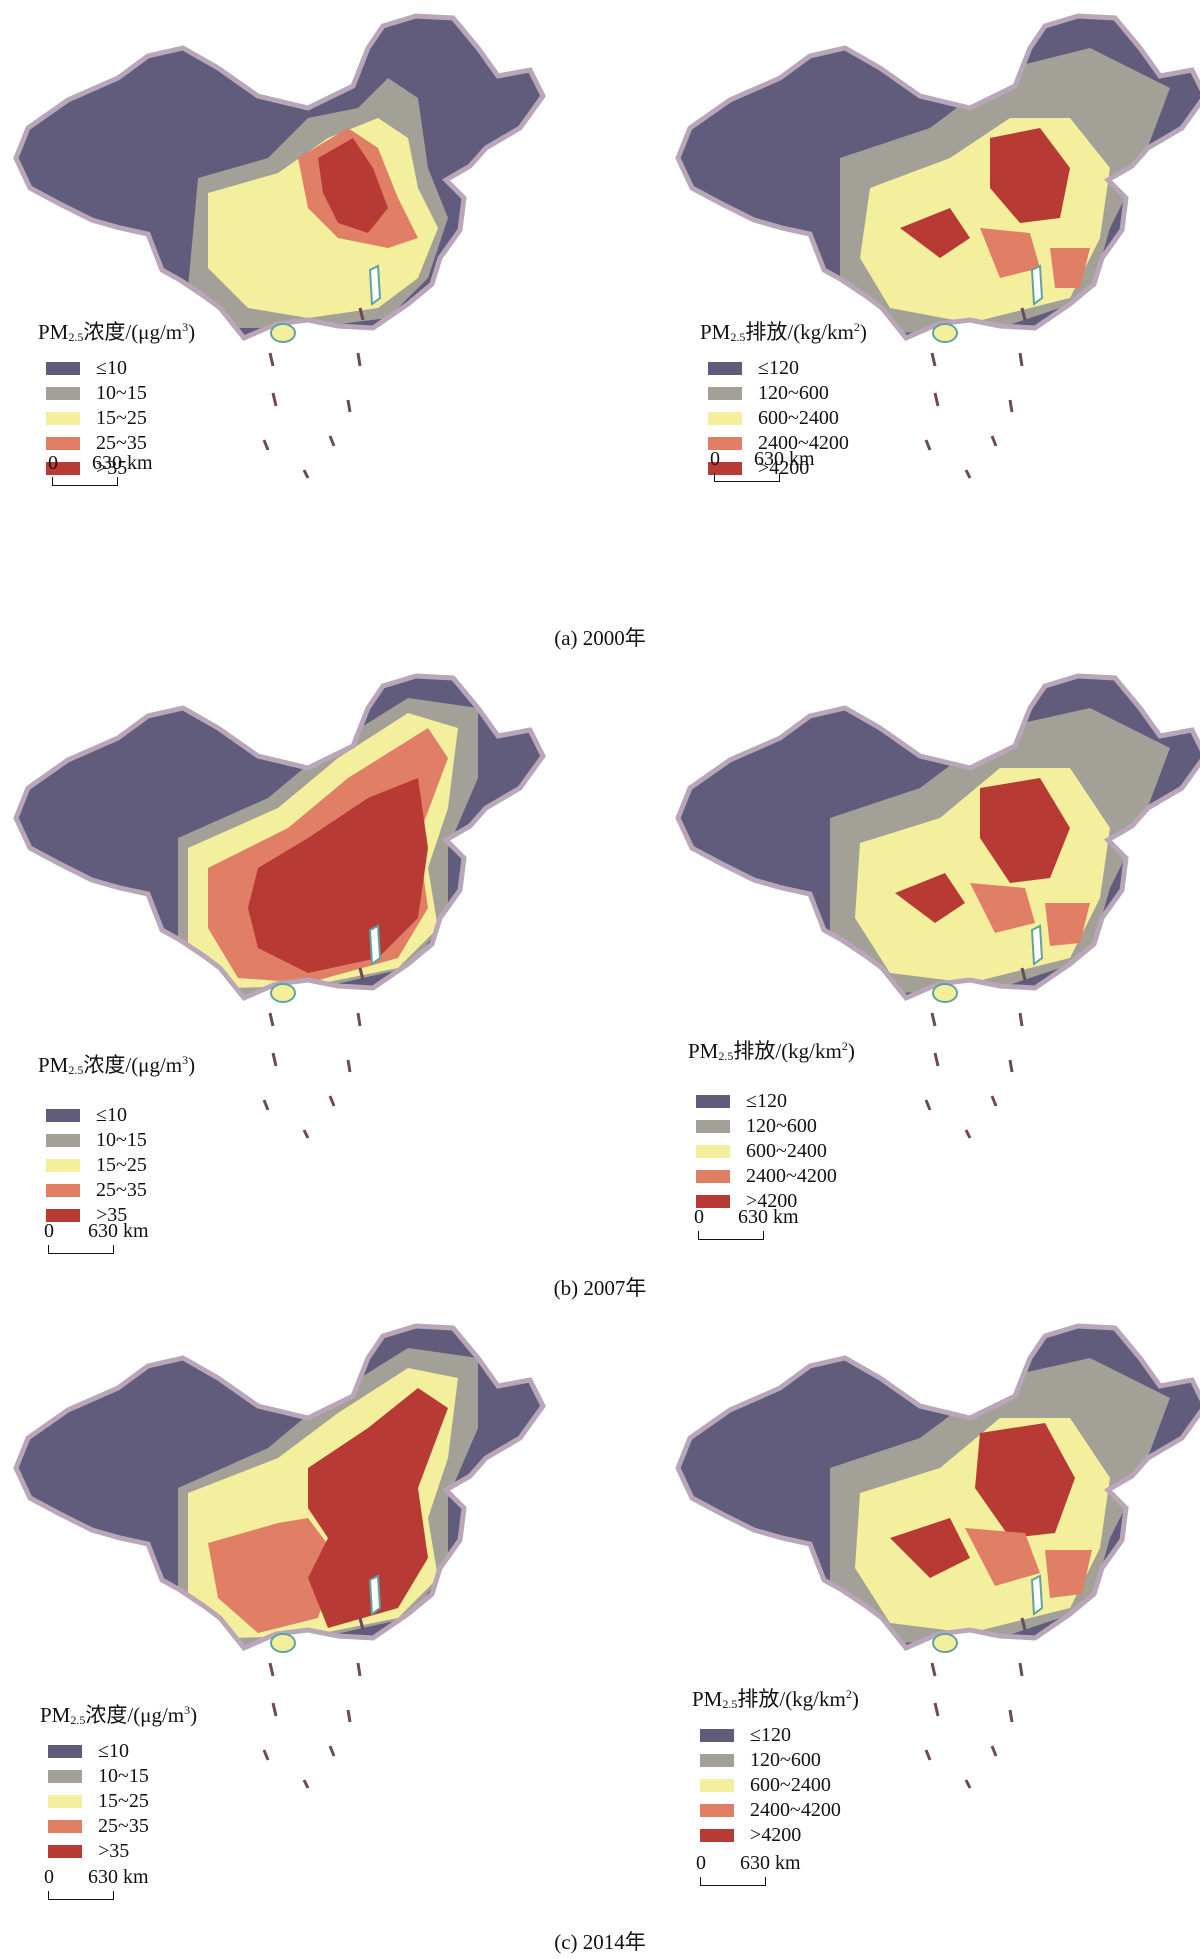  What do you see at coordinates (600, 638) in the screenshot?
I see `caption-a: (a) 2000年` at bounding box center [600, 638].